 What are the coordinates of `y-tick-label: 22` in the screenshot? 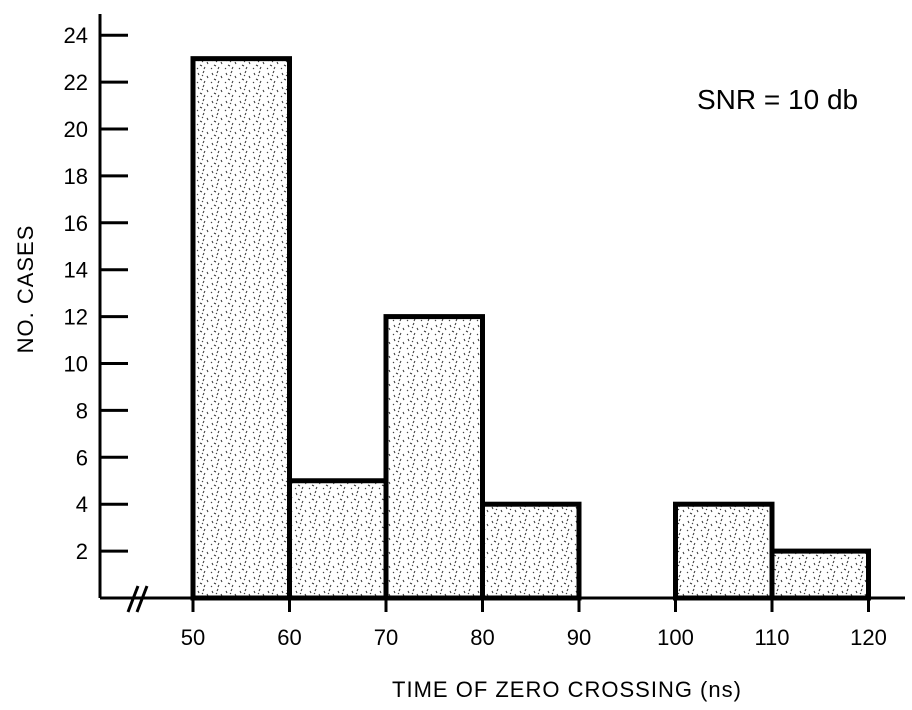 It's located at (76, 82).